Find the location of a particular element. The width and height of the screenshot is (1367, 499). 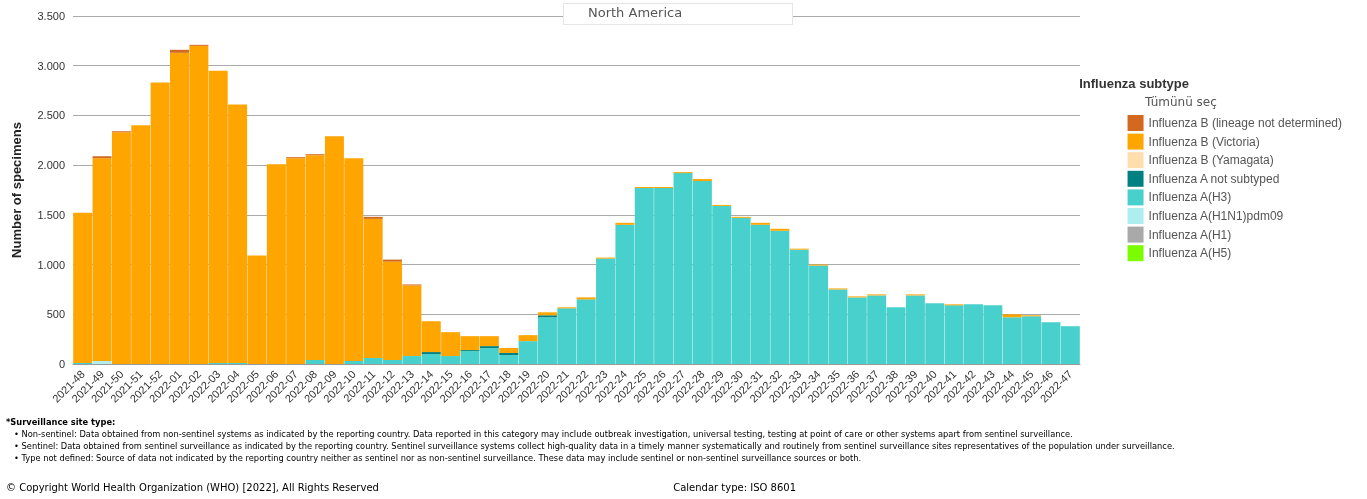

legend-label: Influenza A(H5) is located at coordinates (1190, 253).